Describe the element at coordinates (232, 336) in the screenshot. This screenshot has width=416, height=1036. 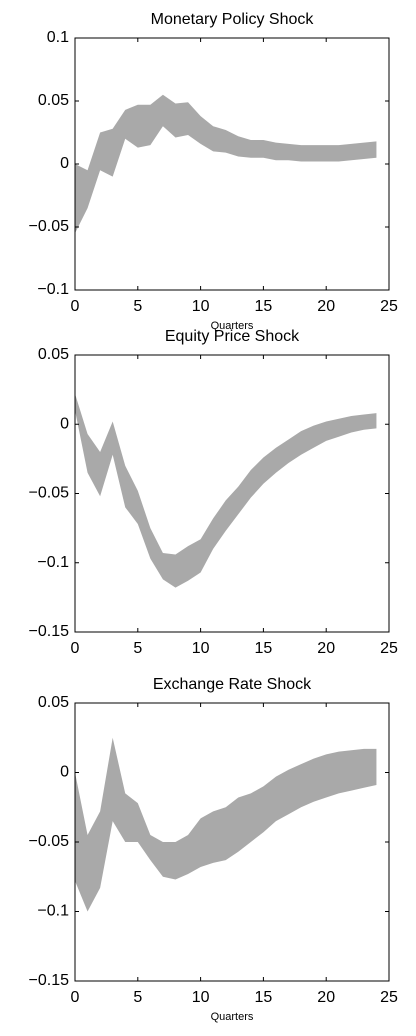
I see `chart-title: Equity Price Shock` at that location.